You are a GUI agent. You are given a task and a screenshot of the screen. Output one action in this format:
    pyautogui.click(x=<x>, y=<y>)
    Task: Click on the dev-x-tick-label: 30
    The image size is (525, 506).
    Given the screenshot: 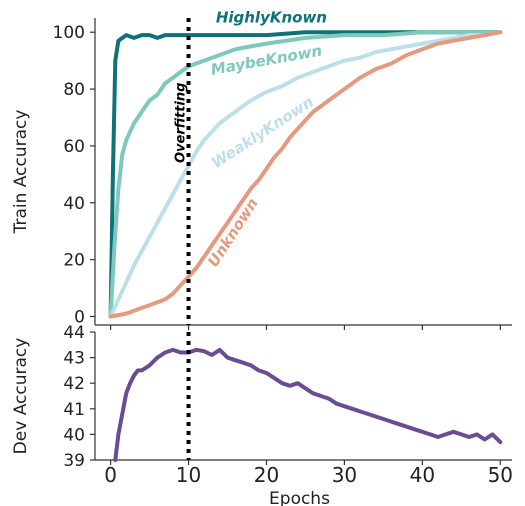 What is the action you would take?
    pyautogui.click(x=344, y=475)
    